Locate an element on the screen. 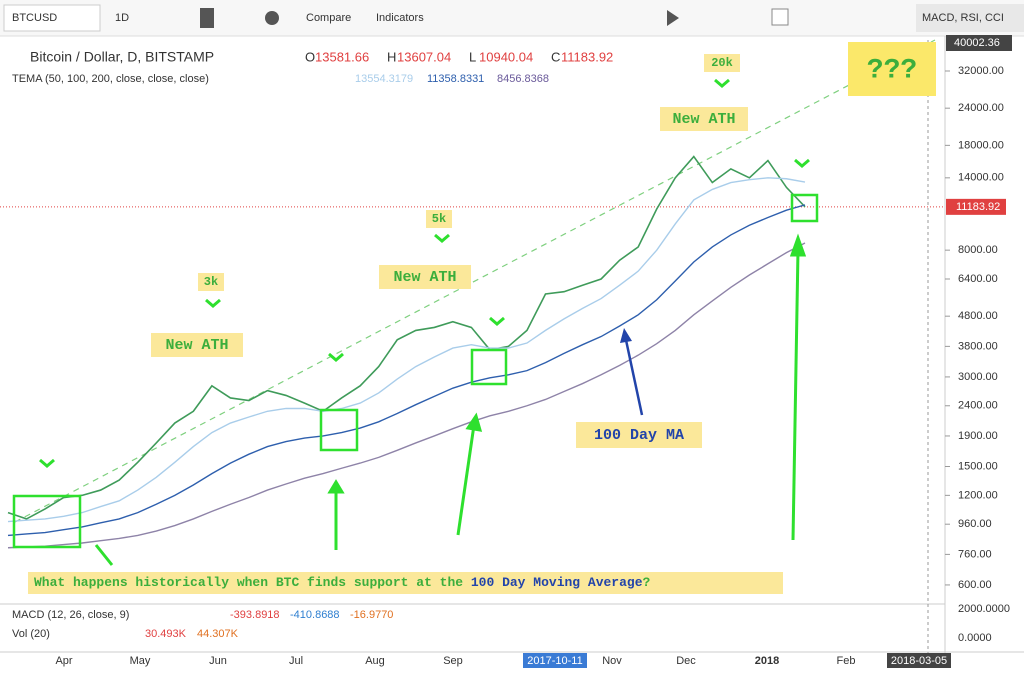 The height and width of the screenshot is (685, 1024). ohlc-label: L is located at coordinates (472, 56).